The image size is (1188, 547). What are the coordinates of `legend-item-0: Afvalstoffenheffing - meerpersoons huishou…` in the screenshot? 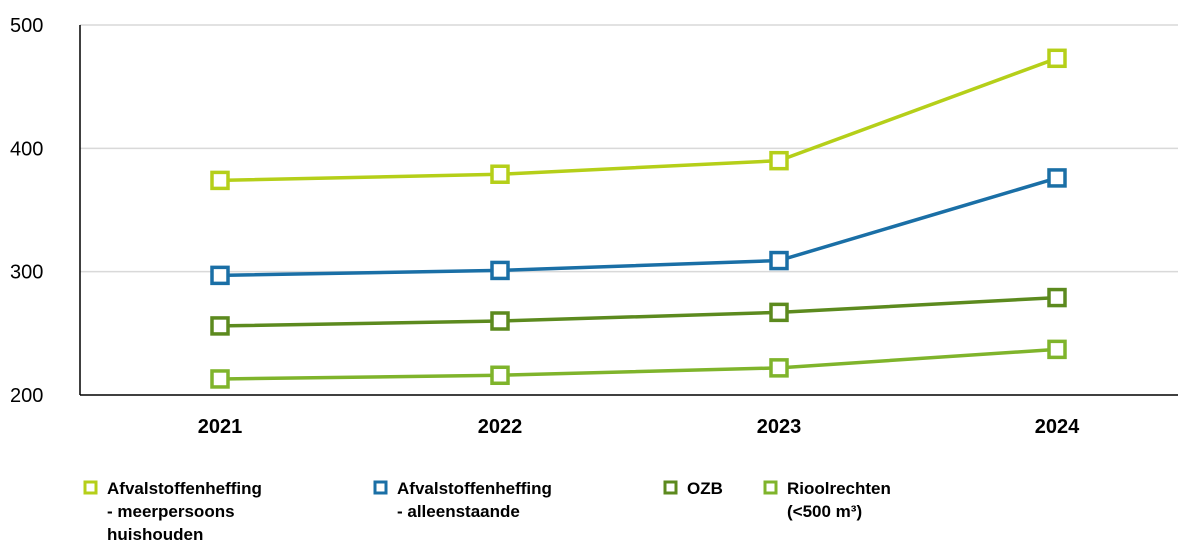 It's located at (172, 511).